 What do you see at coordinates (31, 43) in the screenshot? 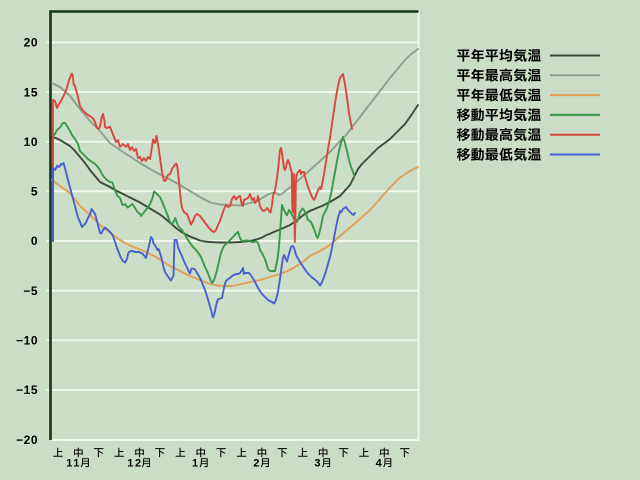
I see `svg-text: 20` at bounding box center [31, 43].